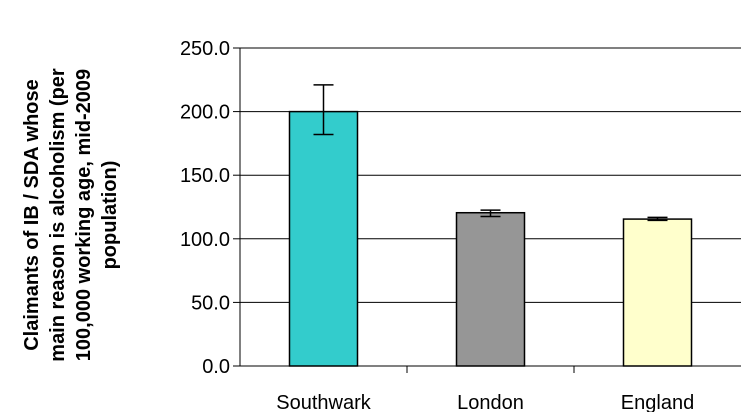  Describe the element at coordinates (205, 240) in the screenshot. I see `y-tick-label: 100.0` at that location.